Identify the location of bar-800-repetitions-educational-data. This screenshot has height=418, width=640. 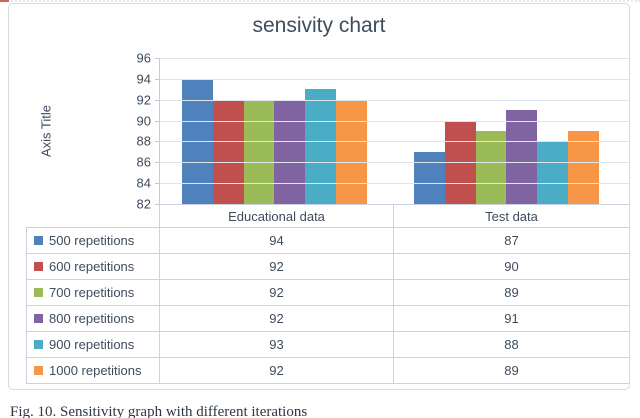
(290, 151).